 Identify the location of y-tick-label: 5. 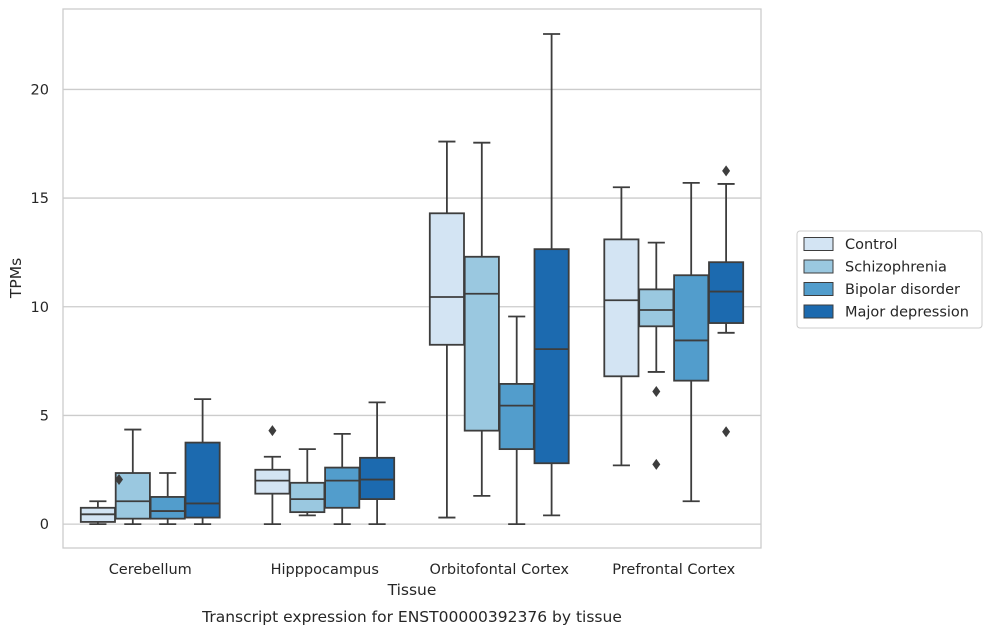
(44, 416).